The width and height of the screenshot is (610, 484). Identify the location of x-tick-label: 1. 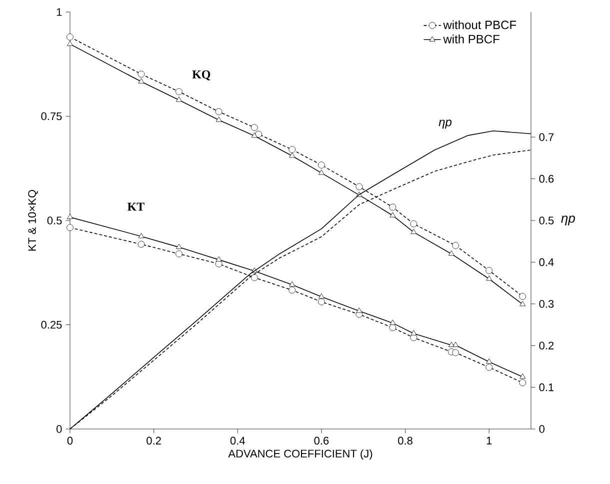
(489, 440).